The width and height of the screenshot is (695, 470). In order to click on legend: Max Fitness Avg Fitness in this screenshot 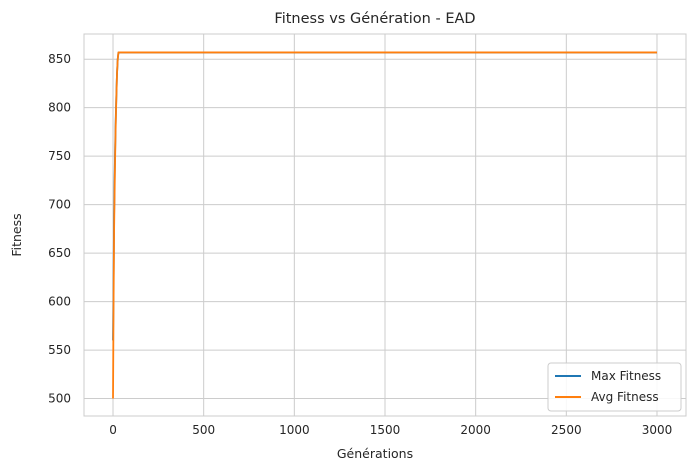, I will do `click(614, 387)`.